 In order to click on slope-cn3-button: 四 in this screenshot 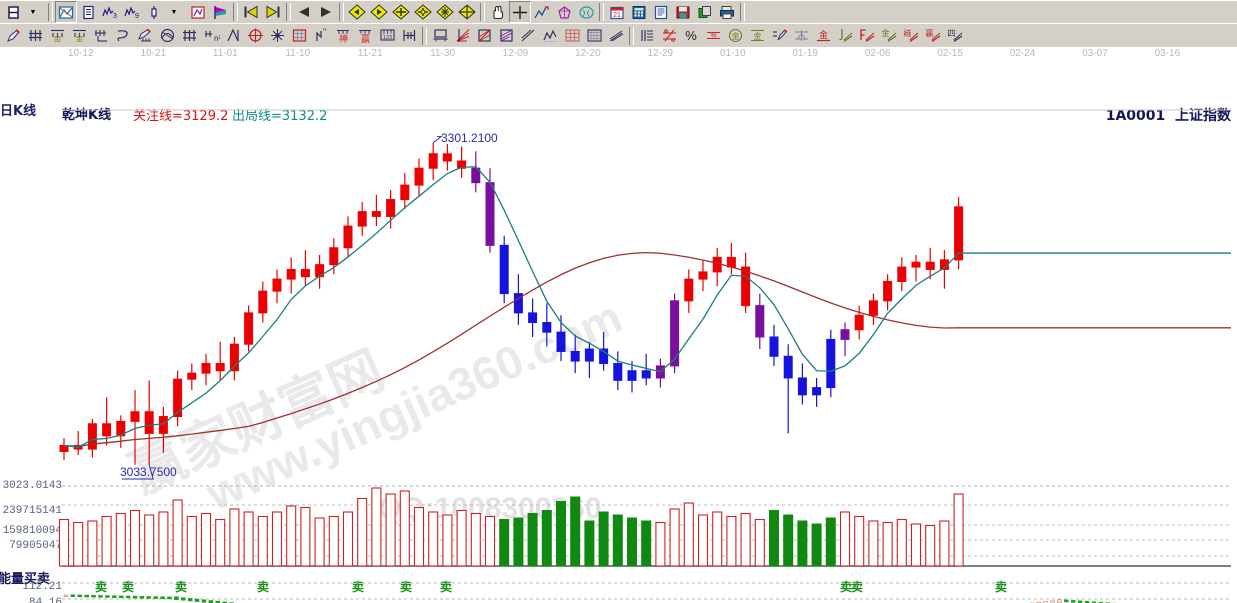, I will do `click(955, 36)`.